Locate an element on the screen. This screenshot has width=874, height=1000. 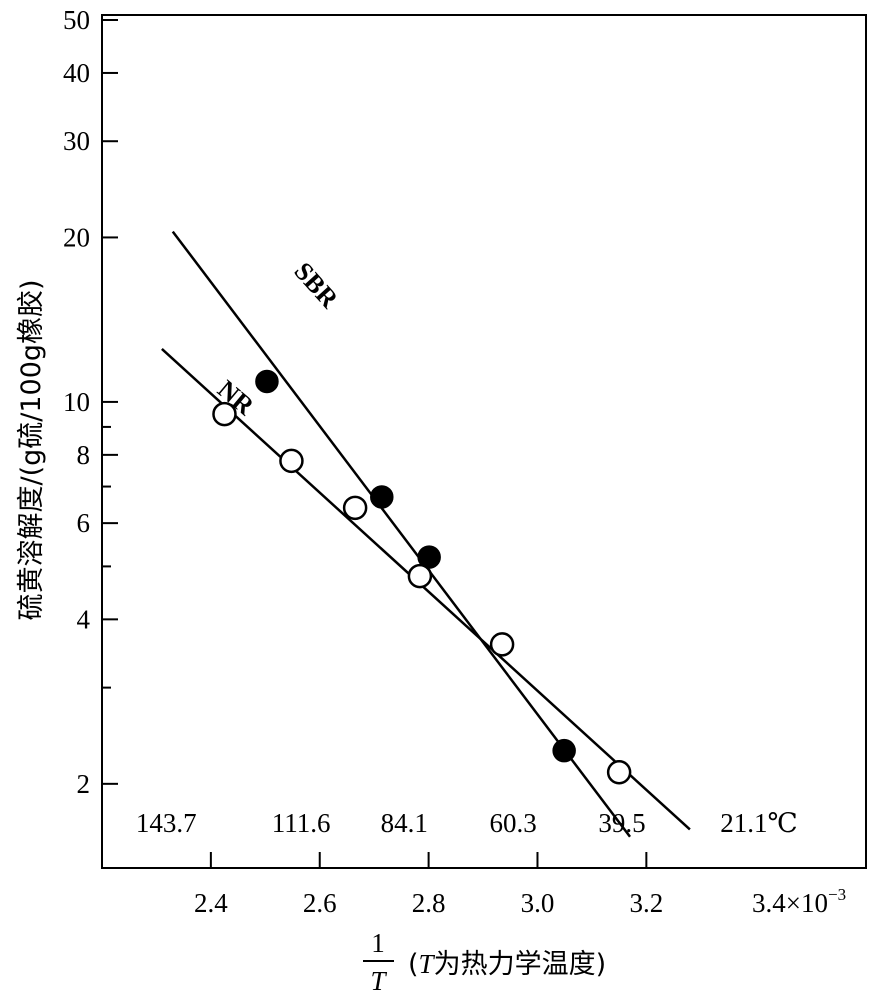
temperature-labels: 143.7 111.6 84.1 60.3 39.5 21.1℃ is located at coordinates (467, 823).